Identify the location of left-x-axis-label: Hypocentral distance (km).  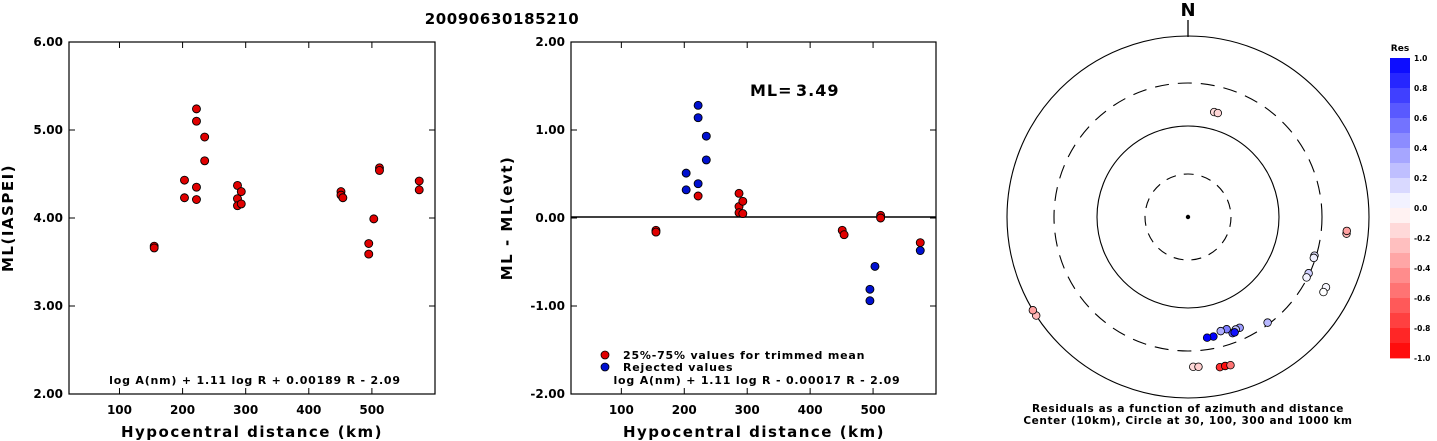
(252, 432).